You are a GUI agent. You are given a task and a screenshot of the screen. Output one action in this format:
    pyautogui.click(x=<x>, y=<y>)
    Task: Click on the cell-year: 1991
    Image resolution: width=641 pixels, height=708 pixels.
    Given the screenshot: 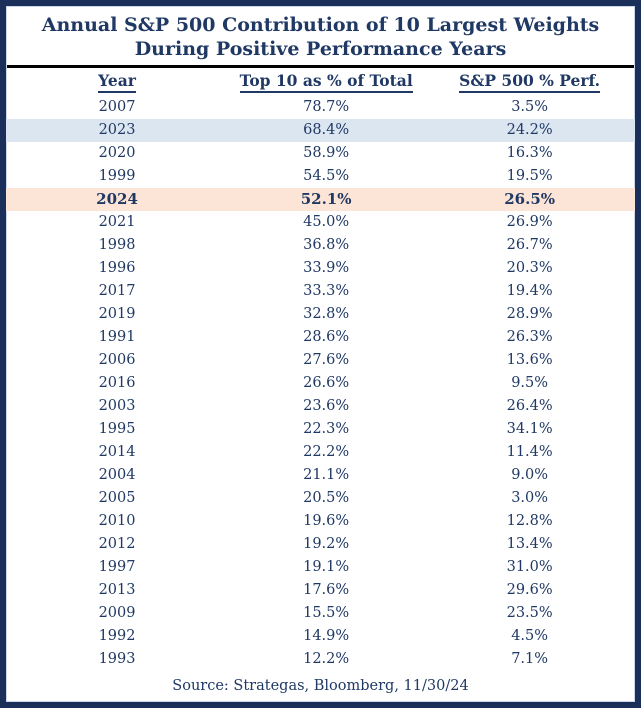 What is the action you would take?
    pyautogui.click(x=117, y=337)
    